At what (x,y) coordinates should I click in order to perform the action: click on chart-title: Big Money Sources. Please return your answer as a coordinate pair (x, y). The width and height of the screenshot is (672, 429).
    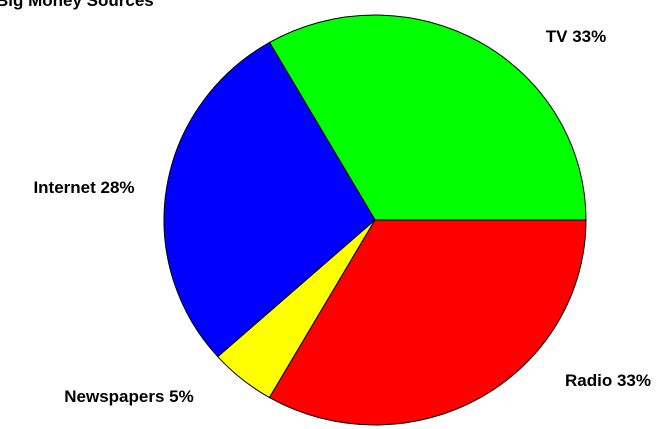
    Looking at the image, I should click on (77, 5).